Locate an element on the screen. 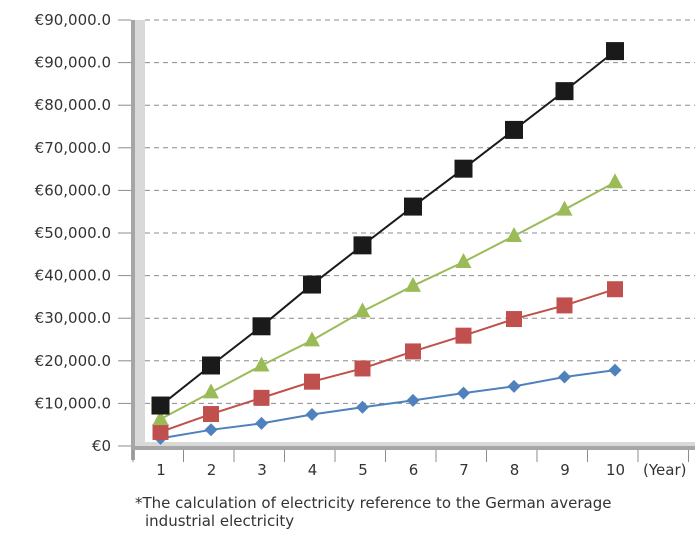 The width and height of the screenshot is (699, 533). y-tick-label: €80,000.0 is located at coordinates (73, 105).